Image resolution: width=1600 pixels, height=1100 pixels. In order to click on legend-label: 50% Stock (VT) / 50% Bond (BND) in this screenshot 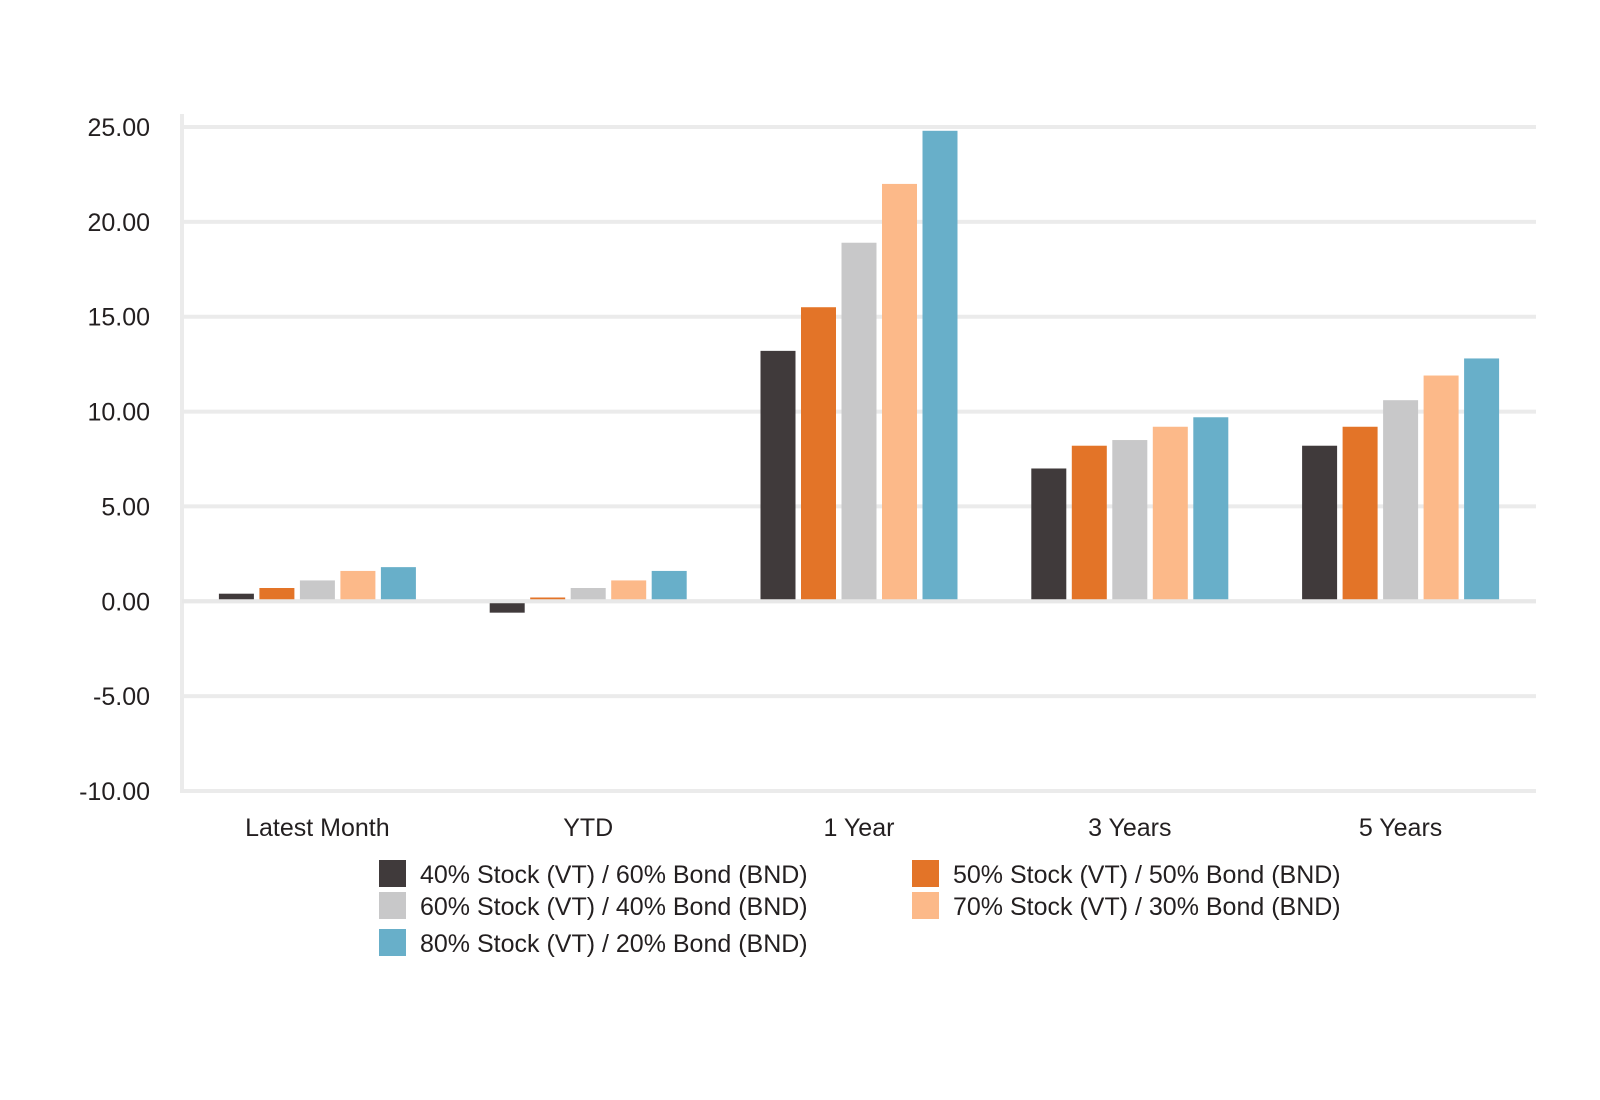, I will do `click(1147, 875)`.